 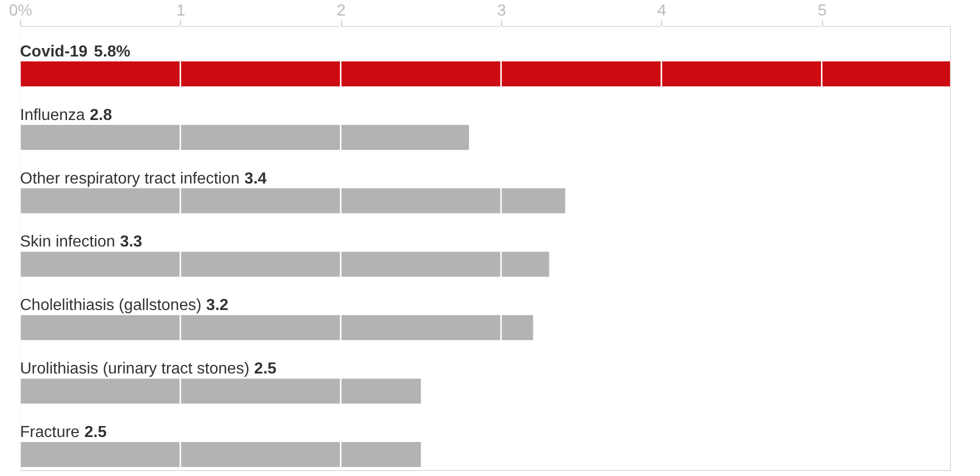 I want to click on y-tick-label: Urolithiasis (urinary tract stones), so click(x=135, y=369).